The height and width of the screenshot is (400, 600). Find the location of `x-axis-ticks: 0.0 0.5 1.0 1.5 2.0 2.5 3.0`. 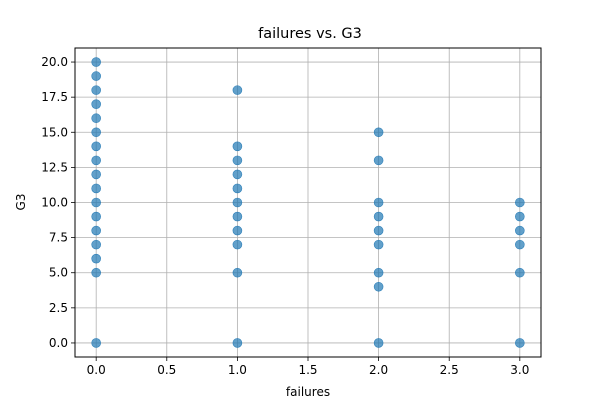

x-axis-ticks: 0.0 0.5 1.0 1.5 2.0 2.5 3.0 is located at coordinates (308, 367).